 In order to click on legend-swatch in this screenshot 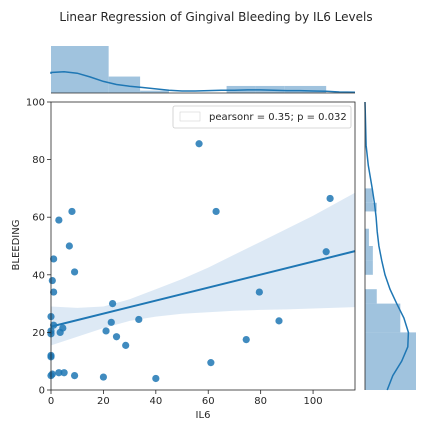, I will do `click(190, 116)`.